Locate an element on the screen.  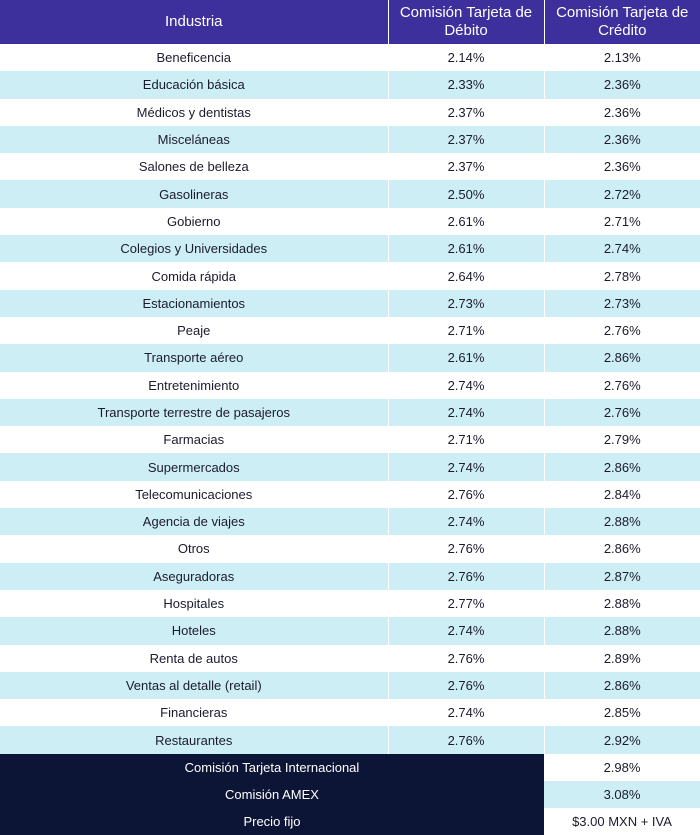
industry-cell: Colegios y Universidades is located at coordinates (194, 249).